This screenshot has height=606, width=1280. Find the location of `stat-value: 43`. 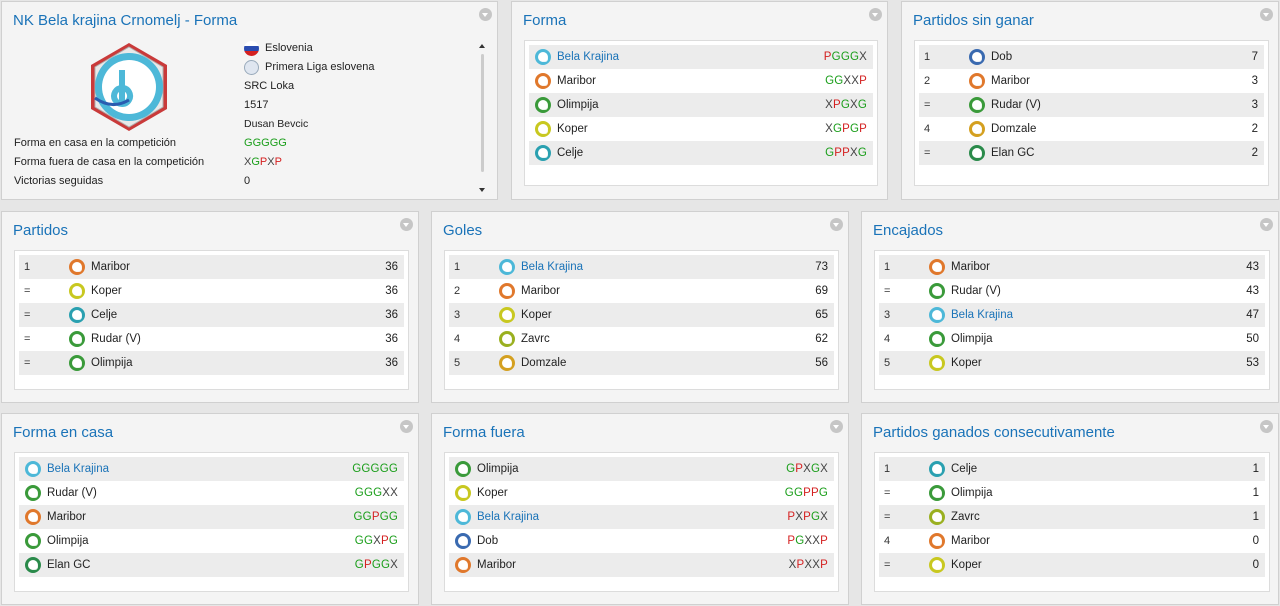

stat-value: 43 is located at coordinates (1252, 291).